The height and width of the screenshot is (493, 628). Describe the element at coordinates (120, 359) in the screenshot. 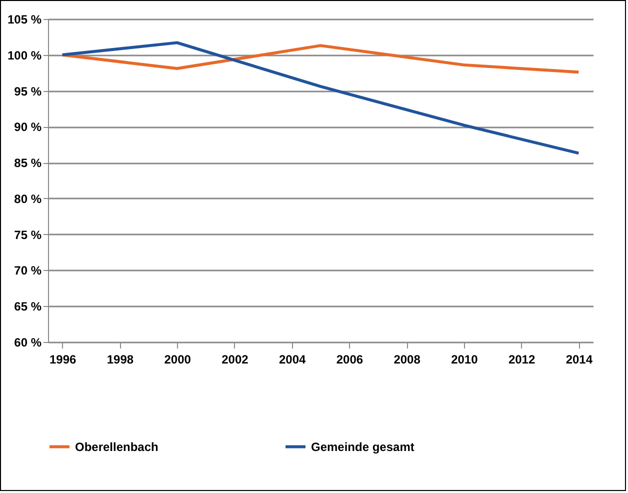

I see `x-tick-label: 1998` at that location.